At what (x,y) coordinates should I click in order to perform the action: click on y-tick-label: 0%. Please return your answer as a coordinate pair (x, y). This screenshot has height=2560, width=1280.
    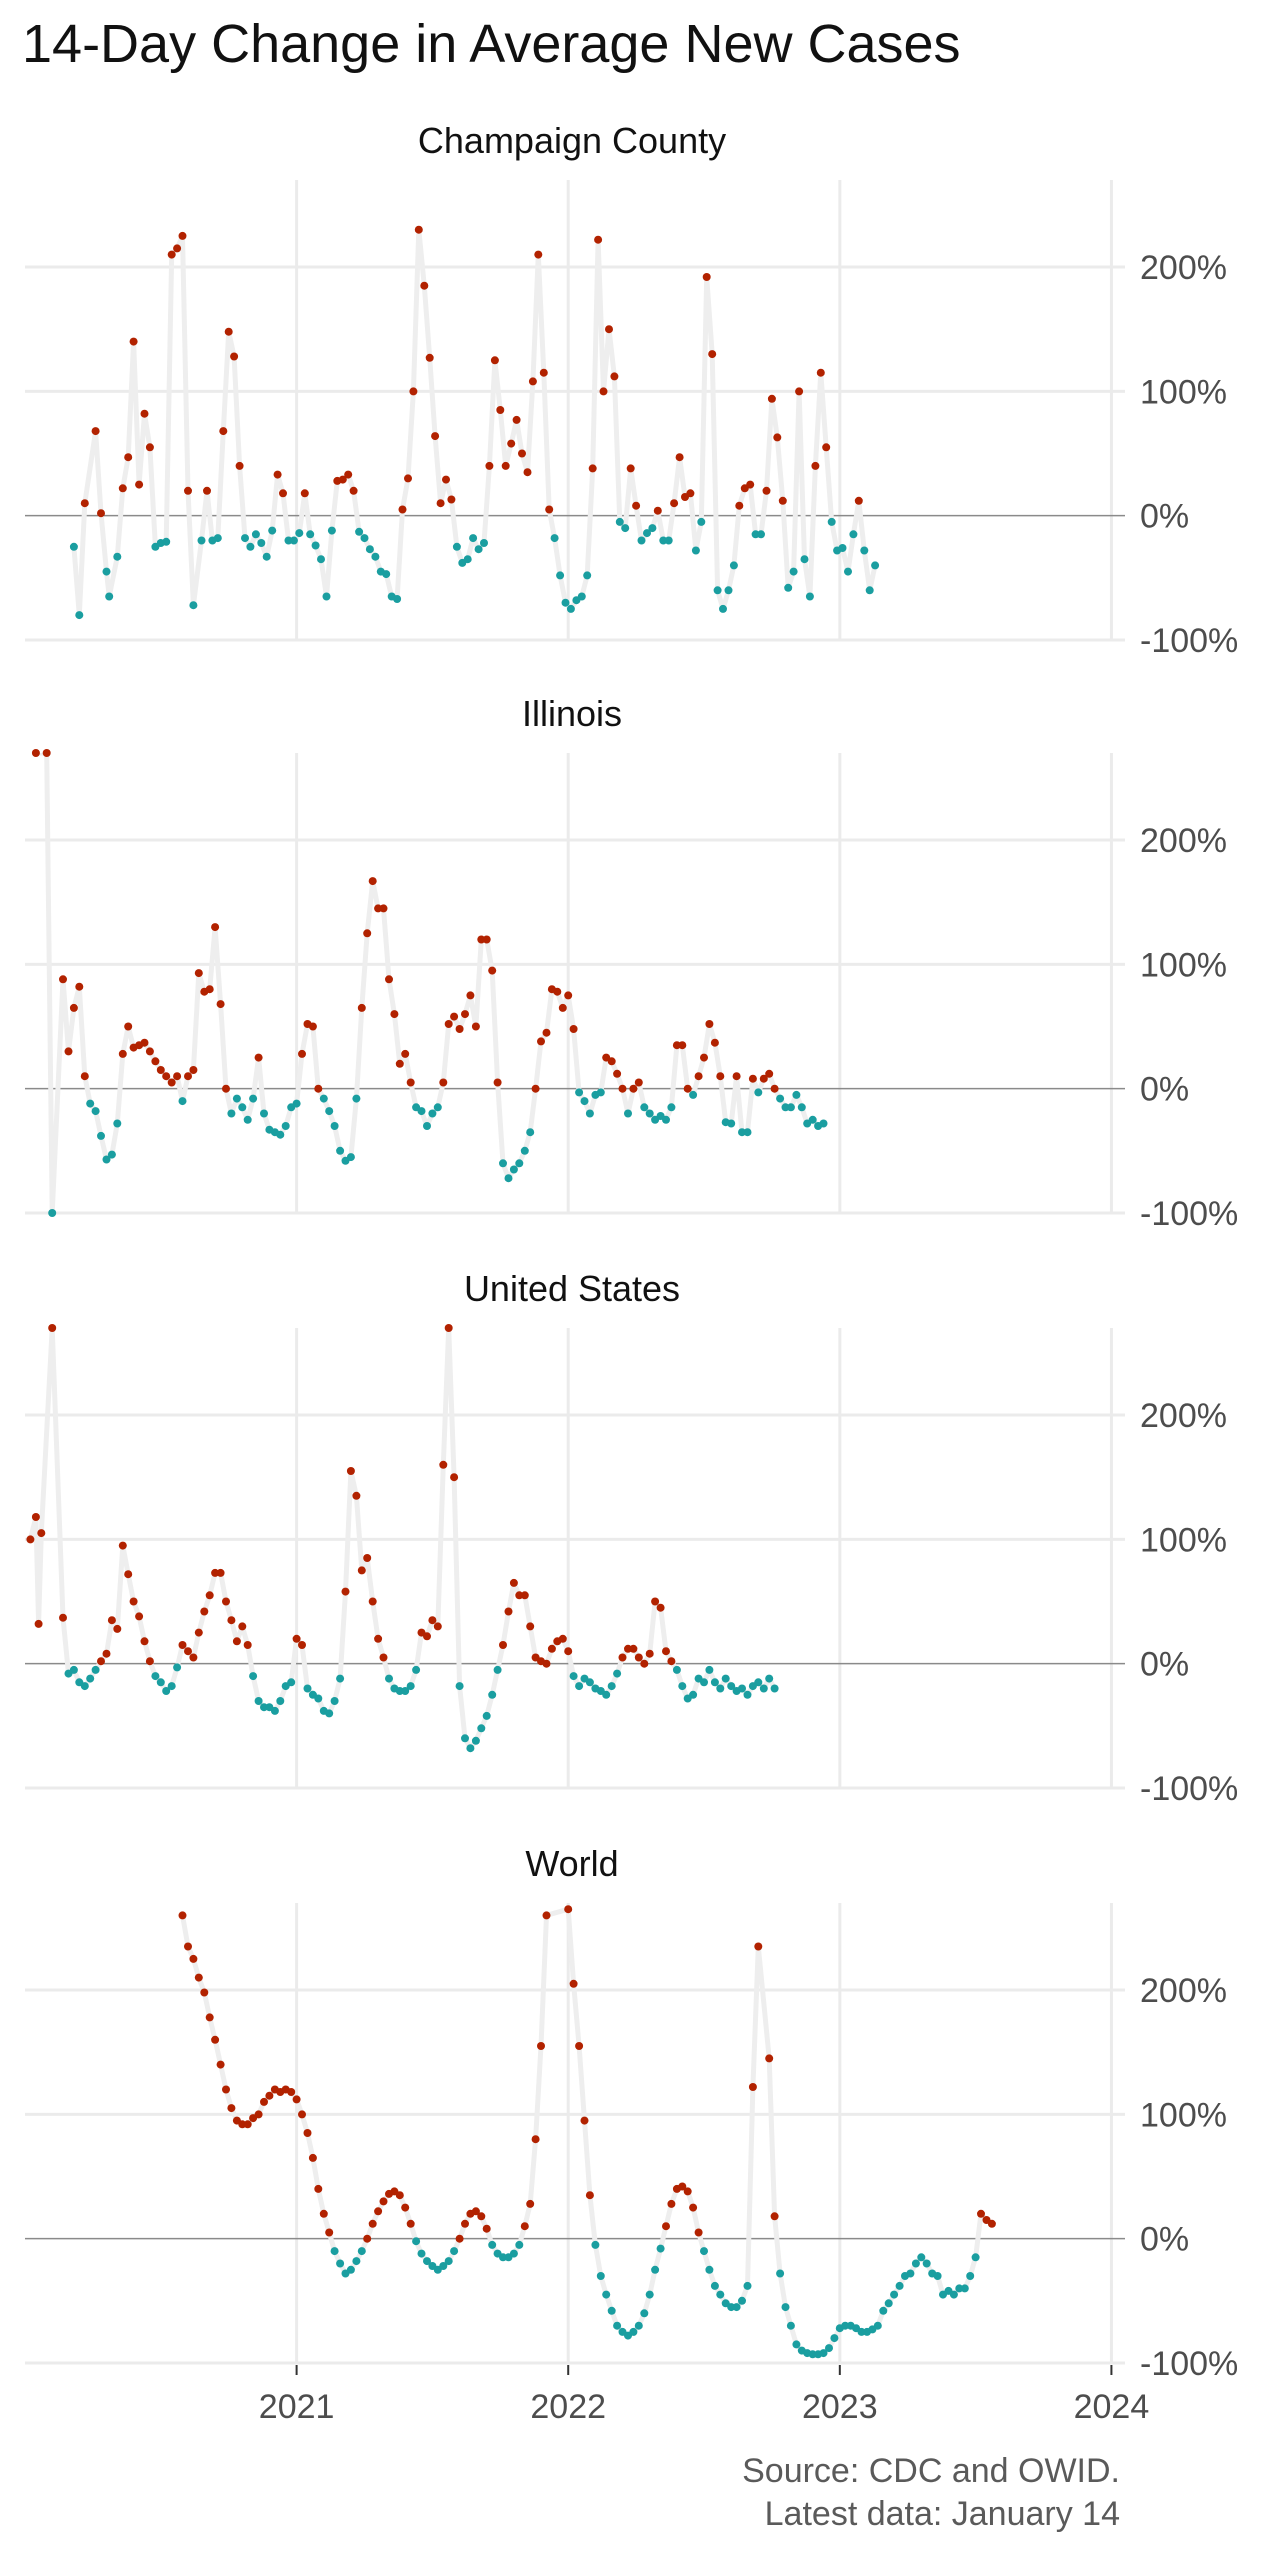
    Looking at the image, I should click on (1164, 1090).